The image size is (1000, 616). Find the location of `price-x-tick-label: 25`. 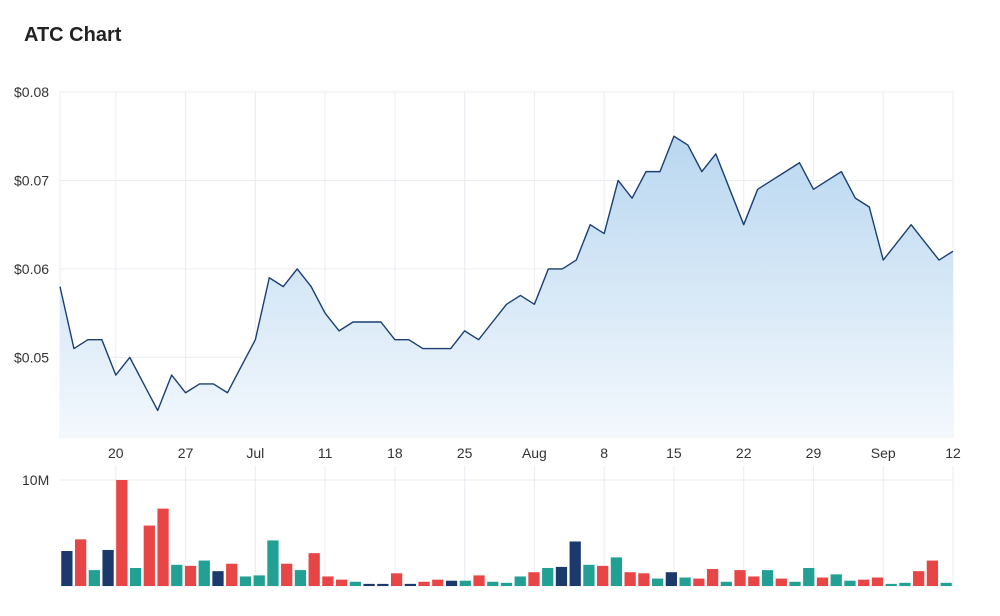

price-x-tick-label: 25 is located at coordinates (465, 453).